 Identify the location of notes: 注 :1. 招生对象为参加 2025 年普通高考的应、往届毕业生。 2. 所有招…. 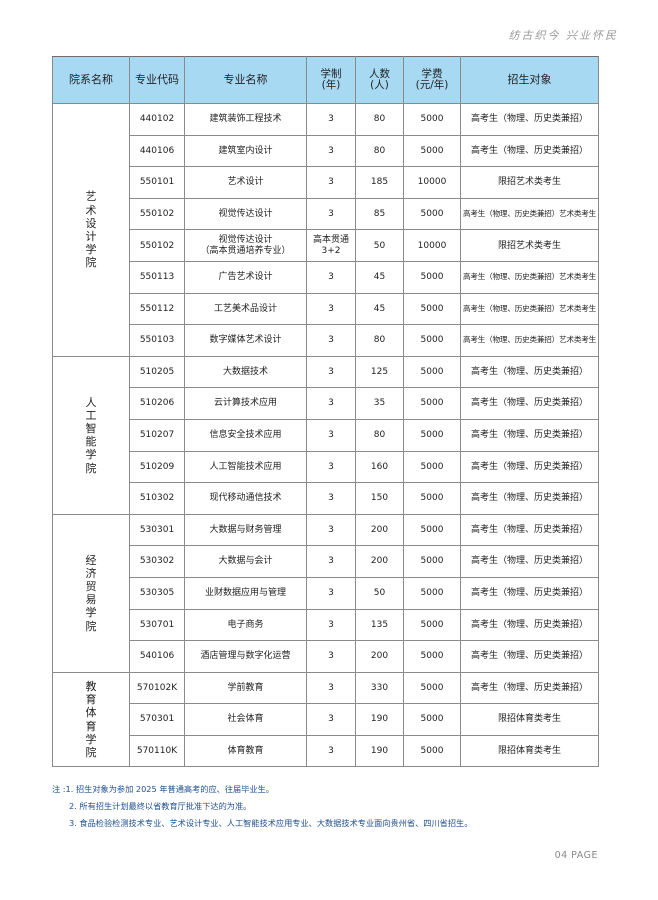
(262, 806).